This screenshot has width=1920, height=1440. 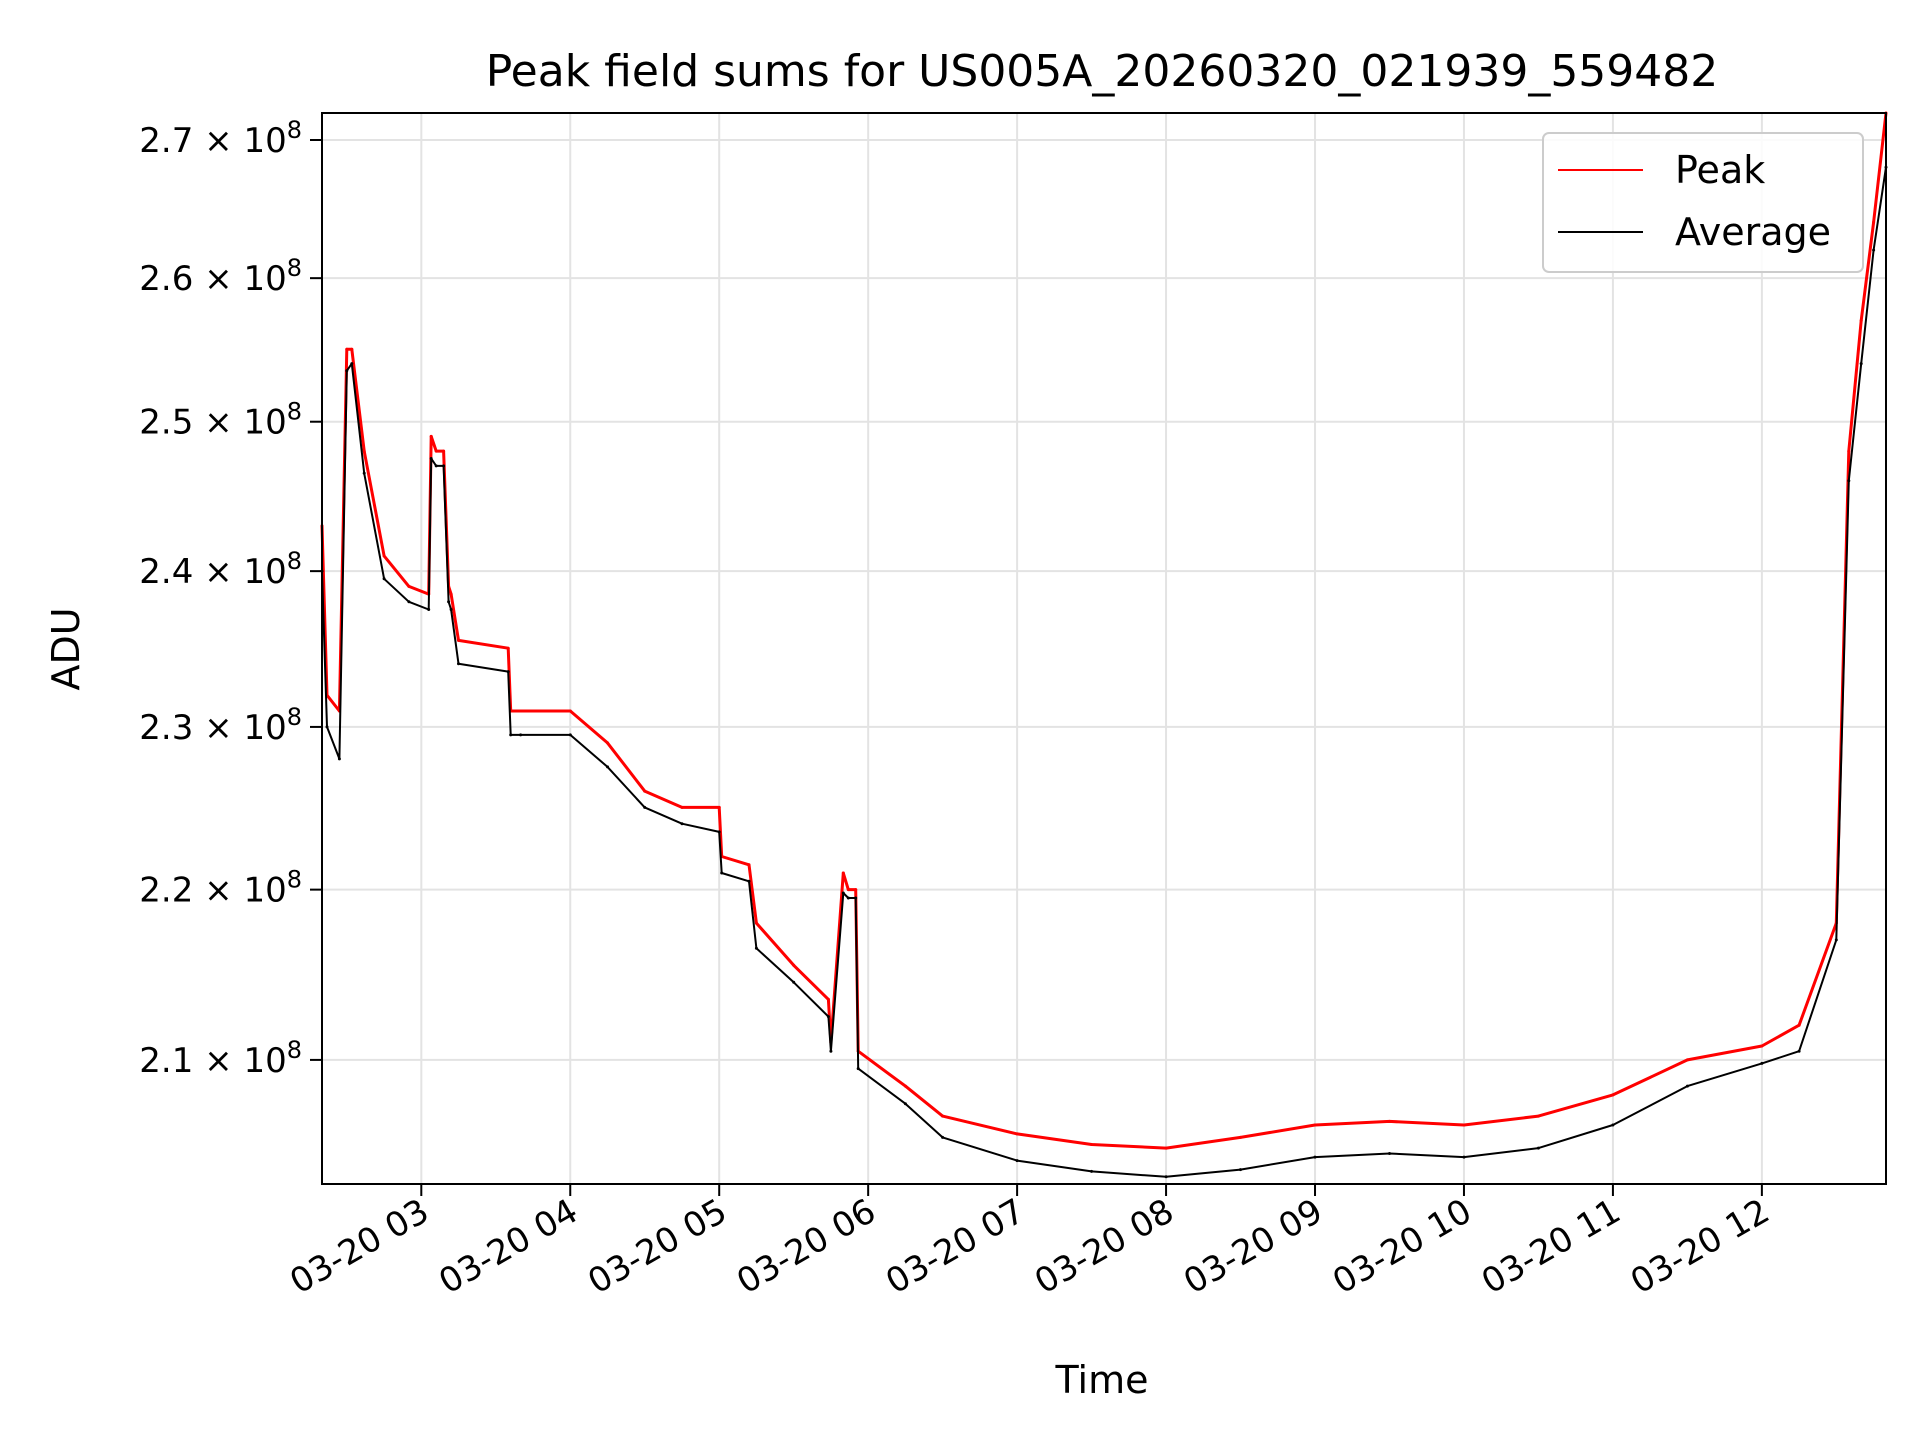 I want to click on y-tick-label: 2.5 × 108, so click(x=220, y=420).